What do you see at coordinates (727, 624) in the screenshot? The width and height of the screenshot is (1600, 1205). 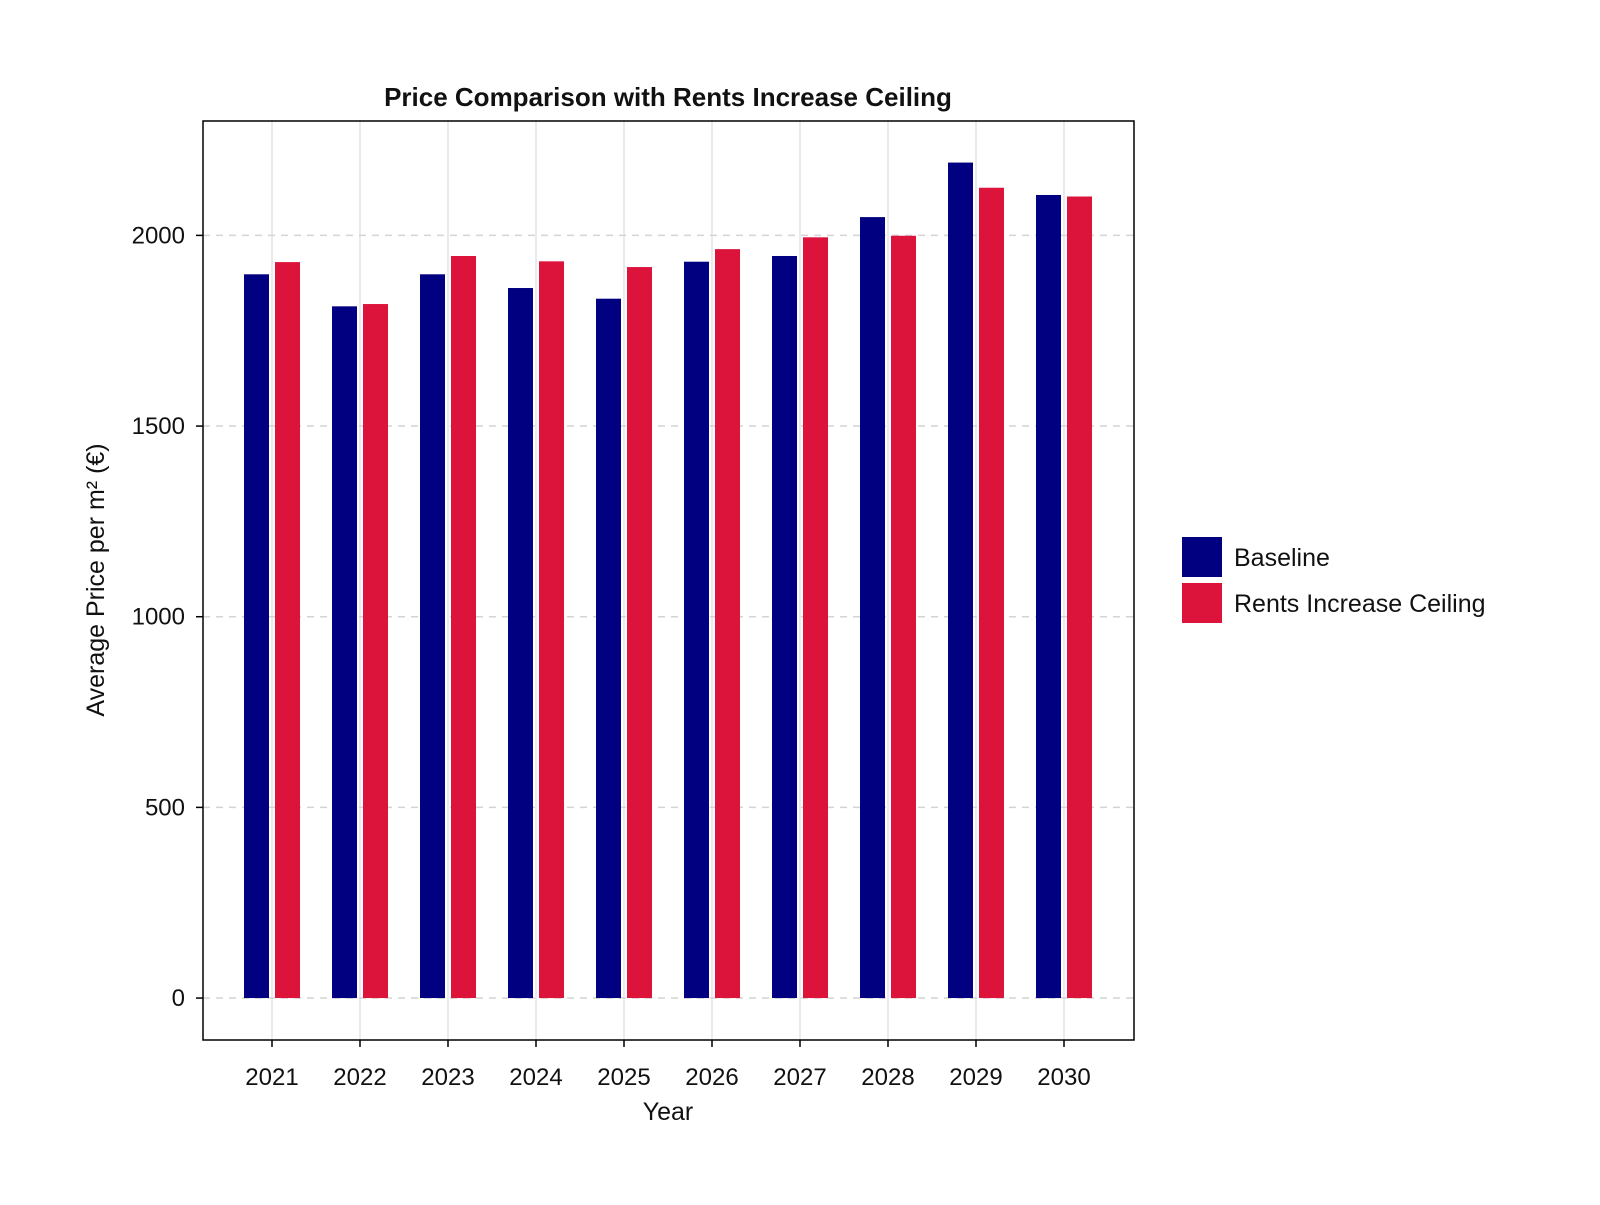 I see `bar-rents-increase-ceiling-2026` at bounding box center [727, 624].